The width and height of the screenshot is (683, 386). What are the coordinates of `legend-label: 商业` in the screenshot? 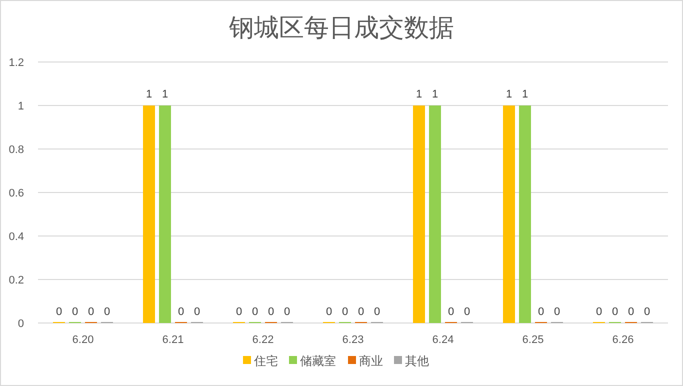 It's located at (371, 361).